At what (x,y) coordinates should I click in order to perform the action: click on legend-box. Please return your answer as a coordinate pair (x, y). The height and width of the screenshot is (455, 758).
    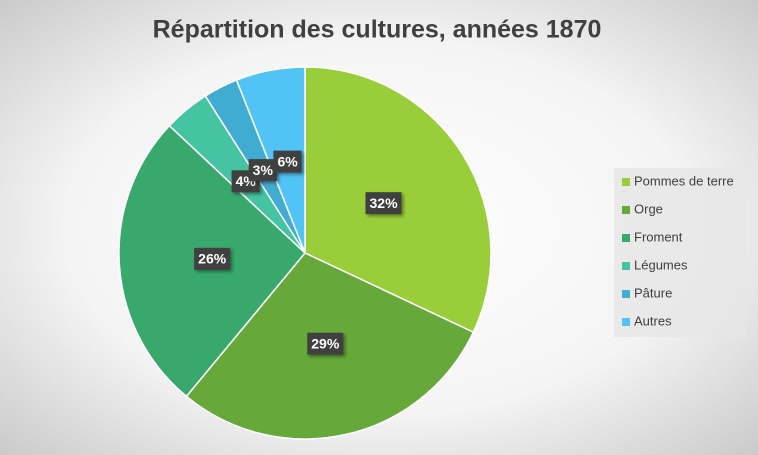
    Looking at the image, I should click on (680, 252).